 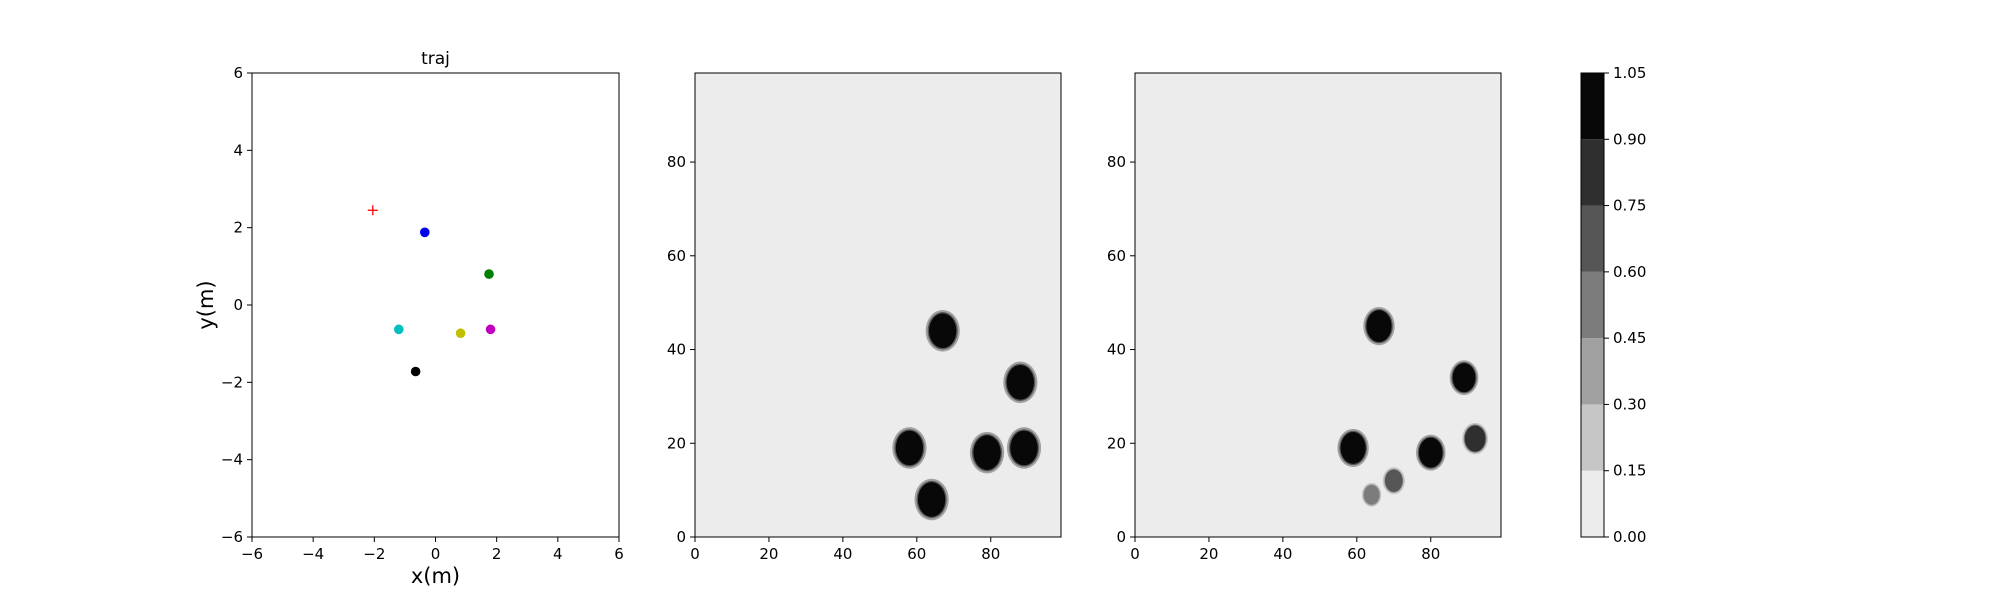 What do you see at coordinates (1629, 272) in the screenshot?
I see `colorbar-tick-label: 0.60` at bounding box center [1629, 272].